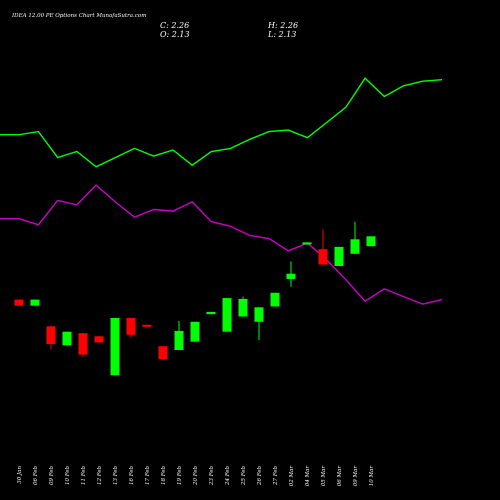  Describe the element at coordinates (340, 476) in the screenshot. I see `x-tick-label: 06 Mar` at that location.